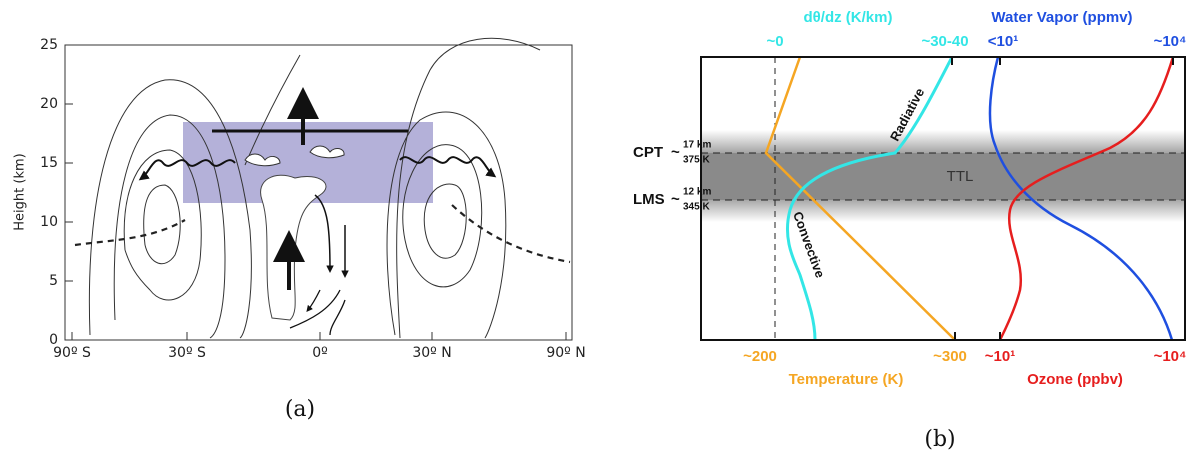  Describe the element at coordinates (648, 152) in the screenshot. I see `level-name: CPT` at that location.